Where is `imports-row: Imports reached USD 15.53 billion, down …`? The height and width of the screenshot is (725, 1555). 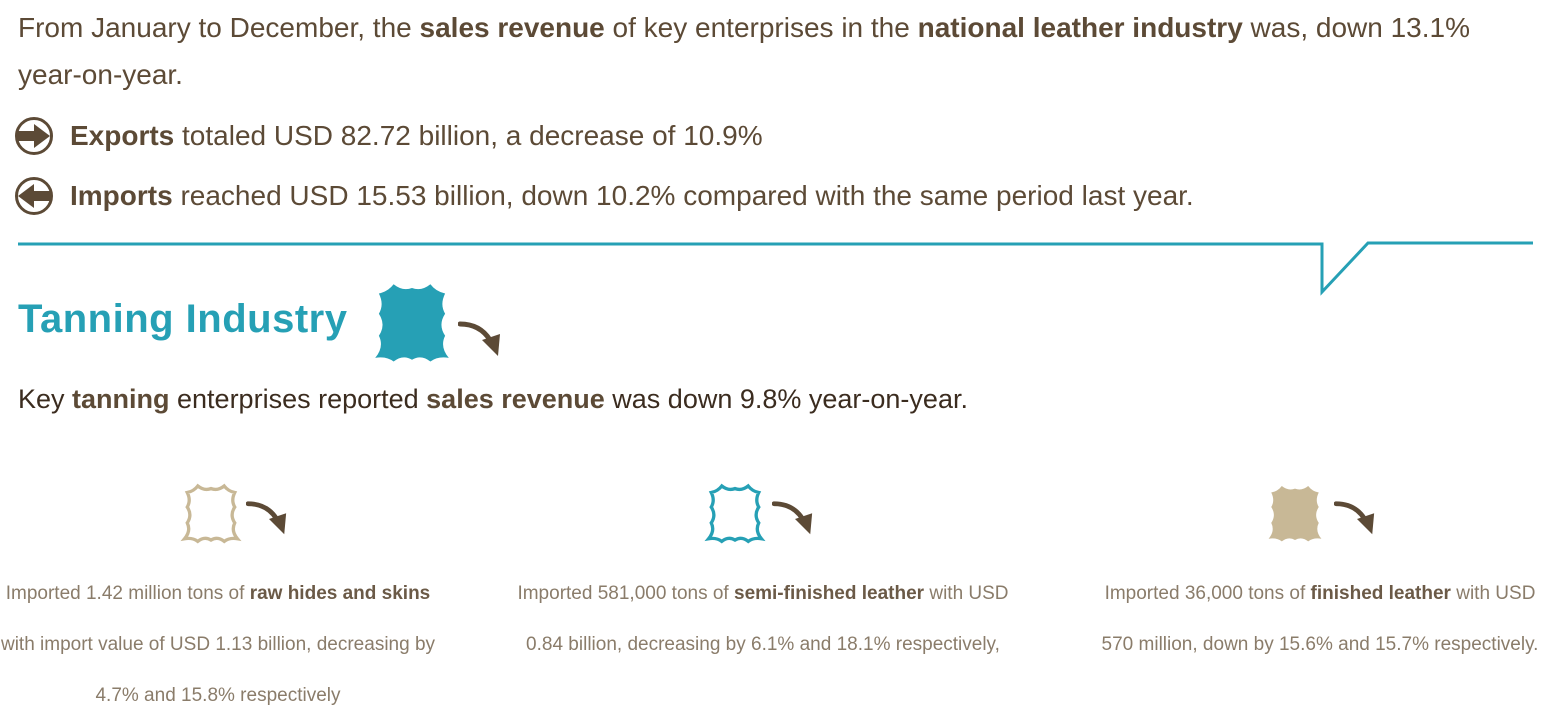
imports-row: Imports reached USD 15.53 billion, down … is located at coordinates (604, 196).